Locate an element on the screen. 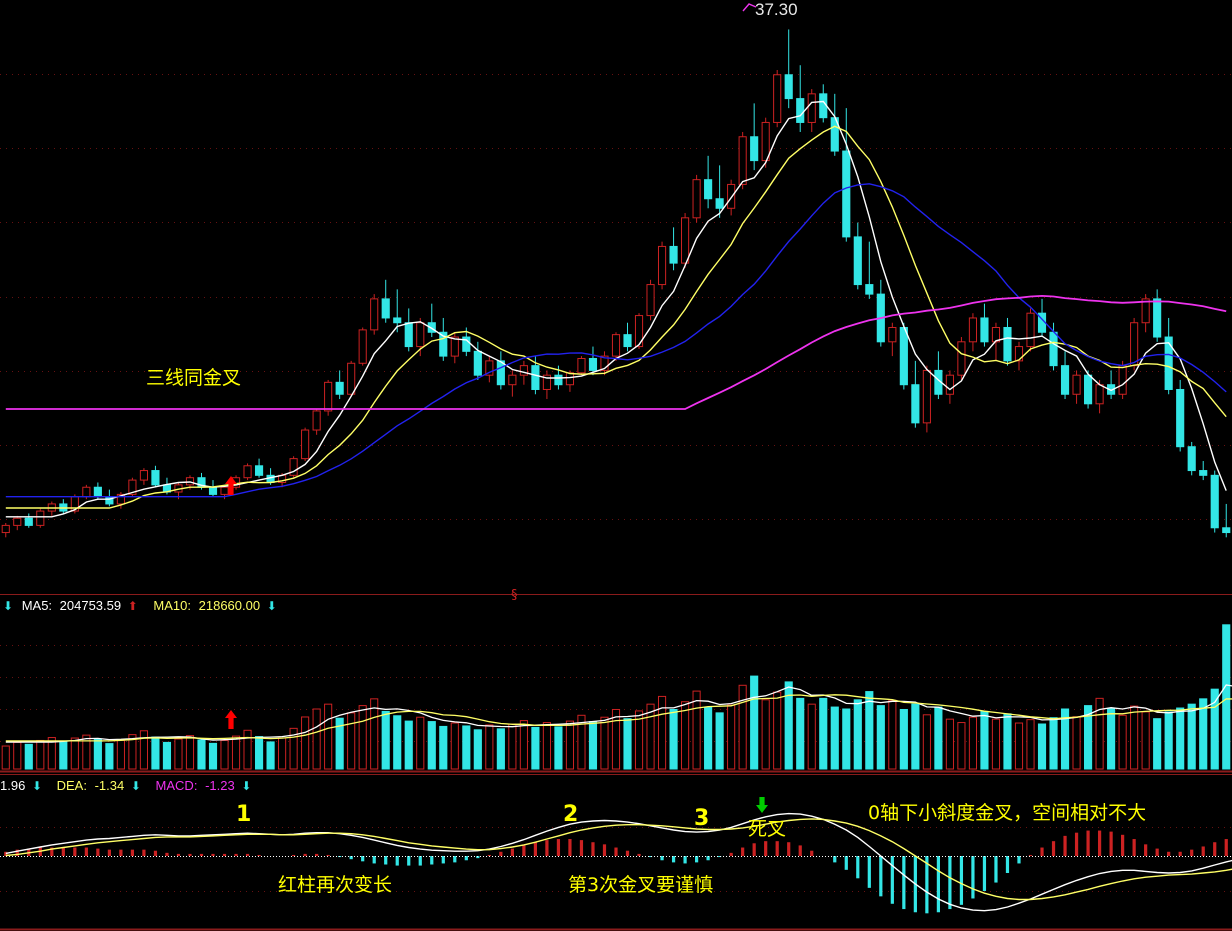 The image size is (1232, 931). volume-ma10-label: MA10: is located at coordinates (172, 605).